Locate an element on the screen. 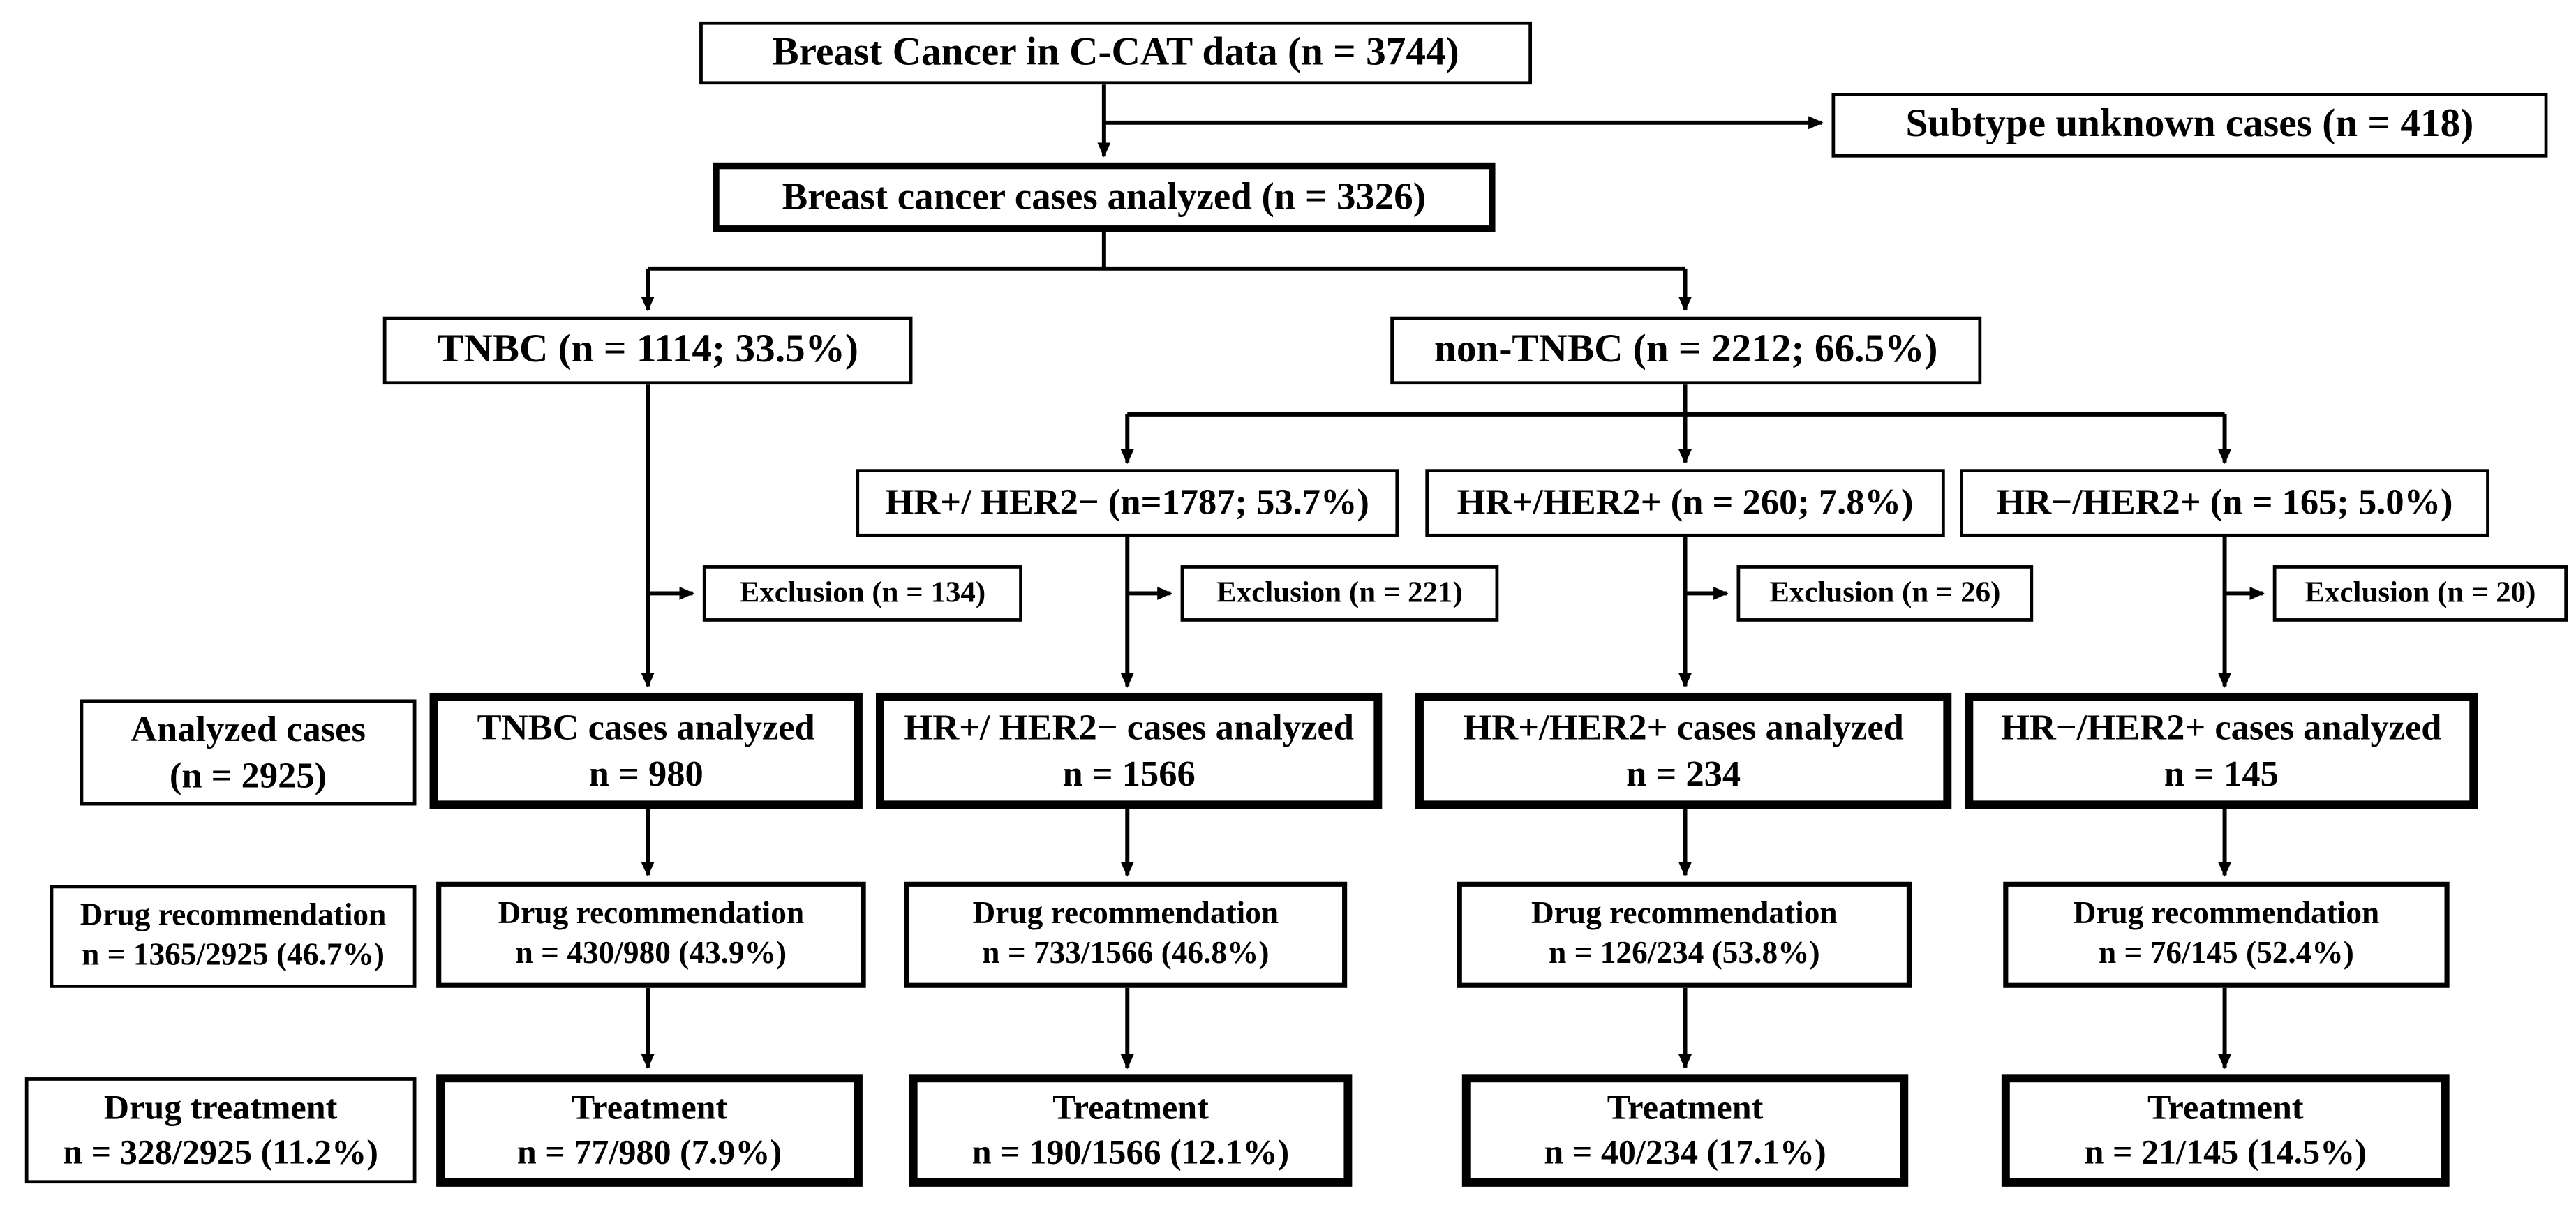  node-tnbc: TNBC (n = 1114; 33.5%) is located at coordinates (647, 350).